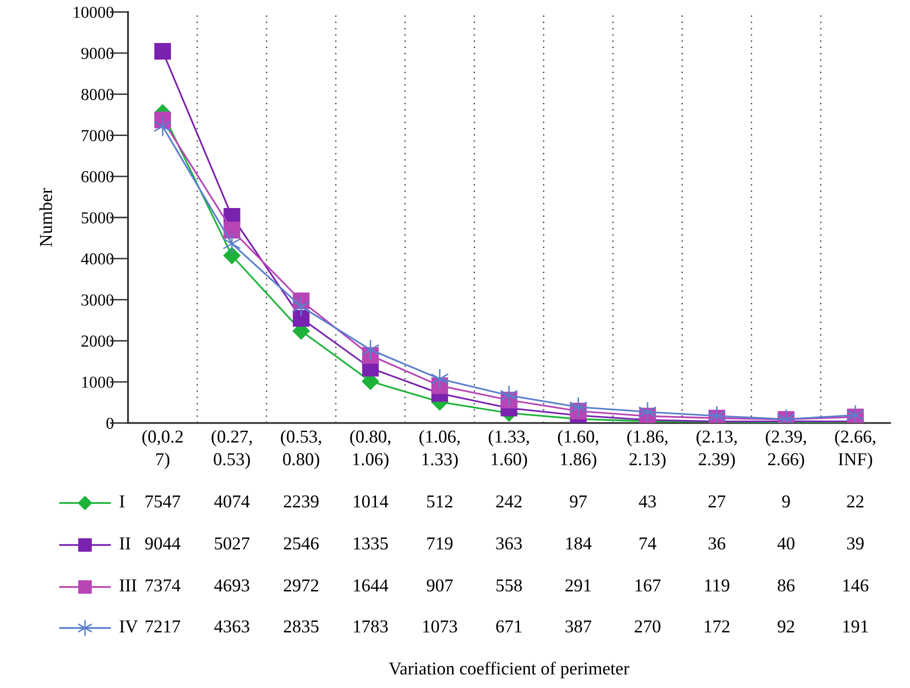 The height and width of the screenshot is (688, 910). Describe the element at coordinates (122, 502) in the screenshot. I see `legend-label: I` at that location.